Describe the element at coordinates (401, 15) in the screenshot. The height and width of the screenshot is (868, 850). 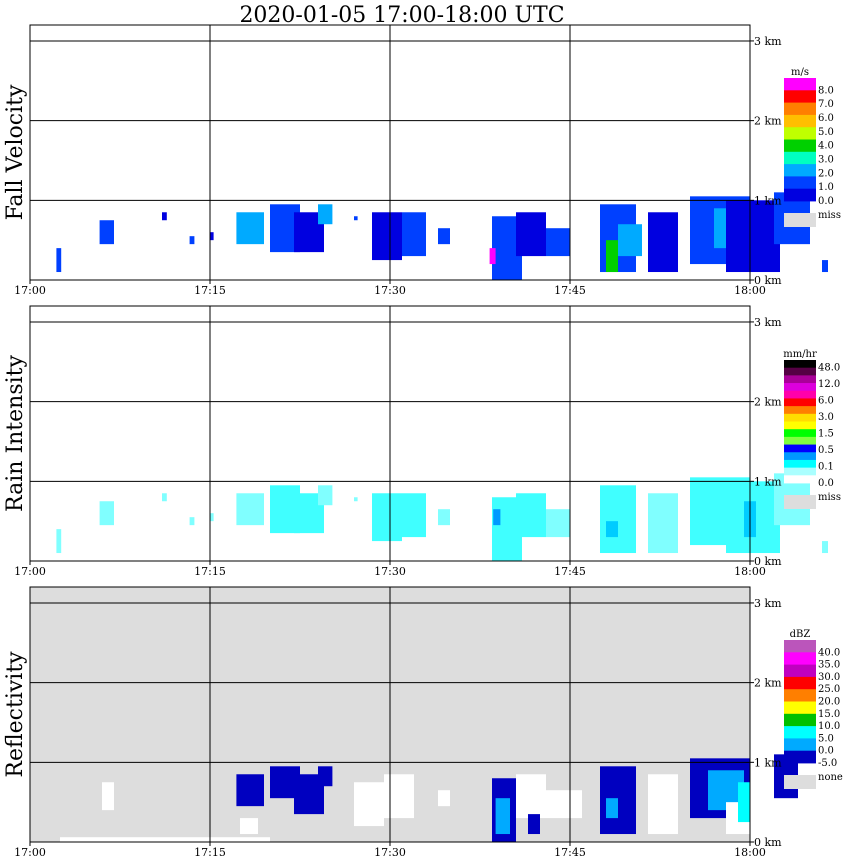
I see `figure-title: 2020-01-05 17:00-18:00 UTC` at that location.